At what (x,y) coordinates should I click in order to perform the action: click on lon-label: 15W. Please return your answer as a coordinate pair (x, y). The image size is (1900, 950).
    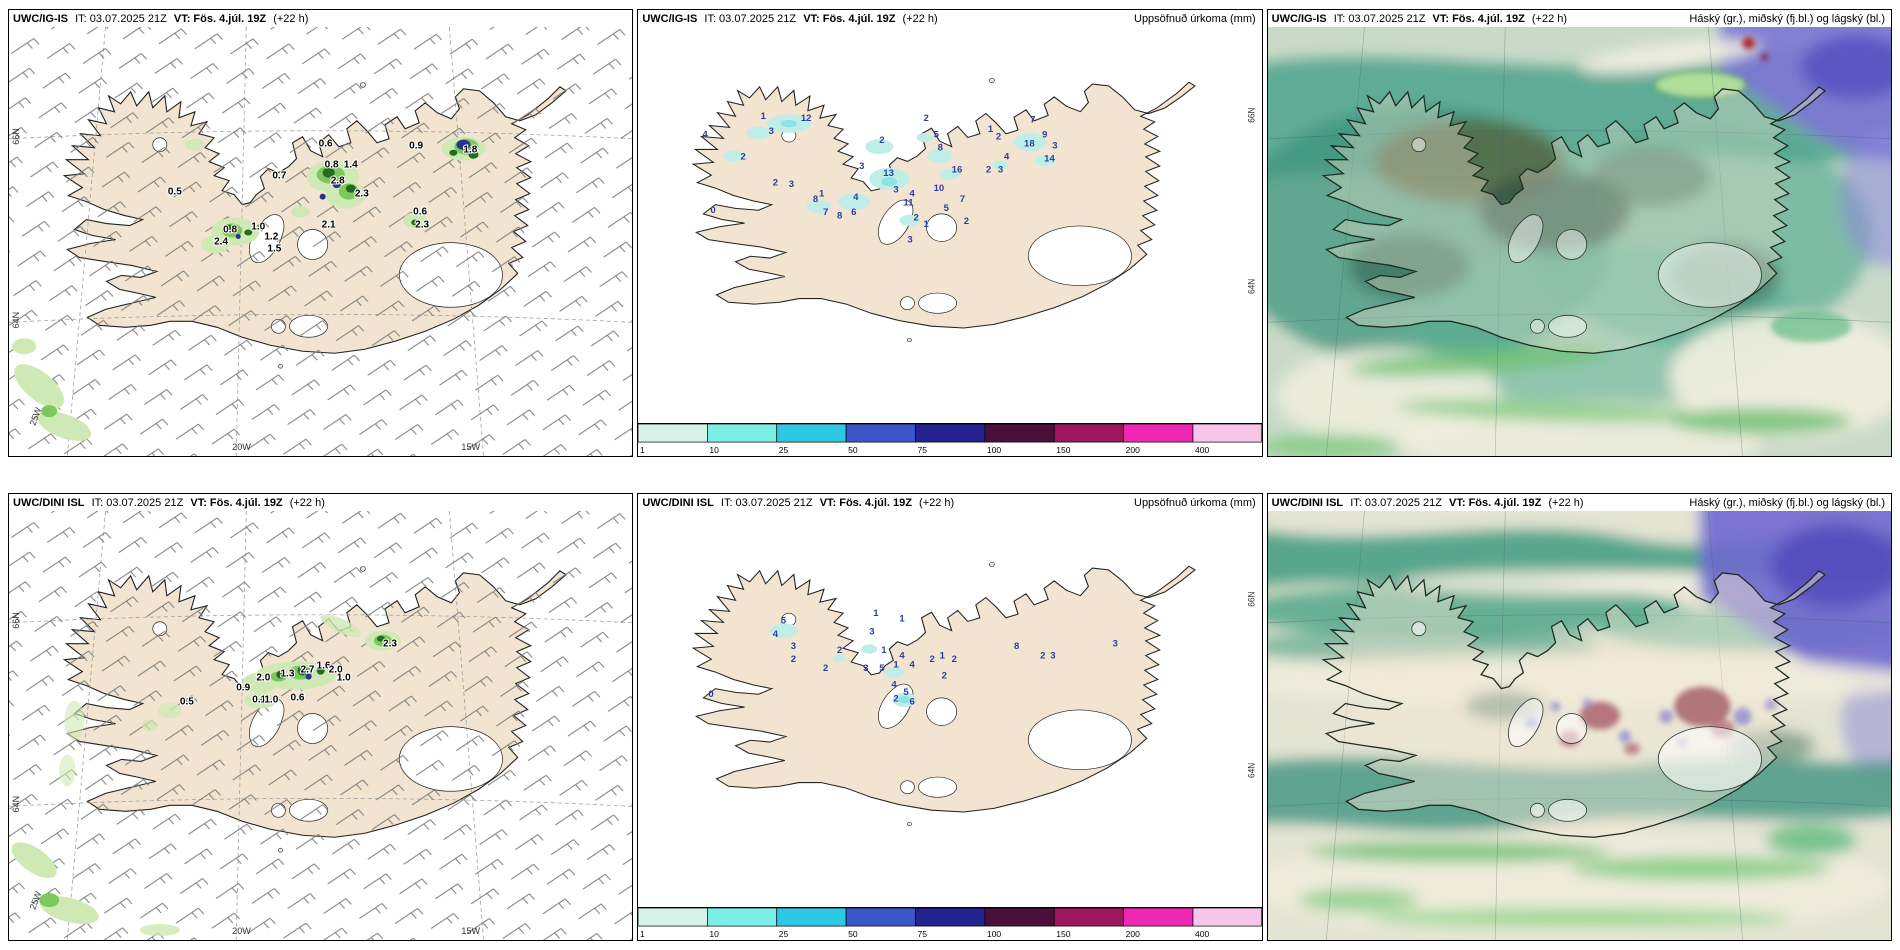
    Looking at the image, I should click on (470, 447).